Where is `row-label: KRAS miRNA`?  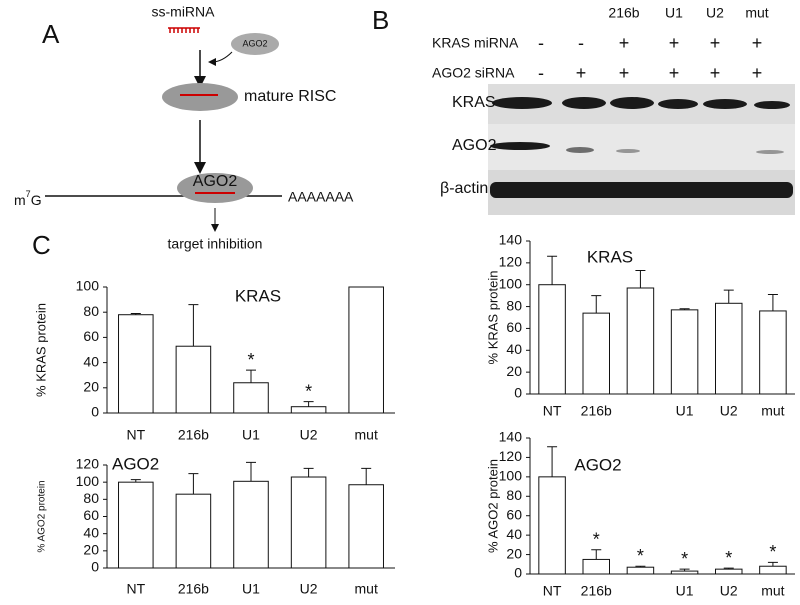 row-label: KRAS miRNA is located at coordinates (475, 43).